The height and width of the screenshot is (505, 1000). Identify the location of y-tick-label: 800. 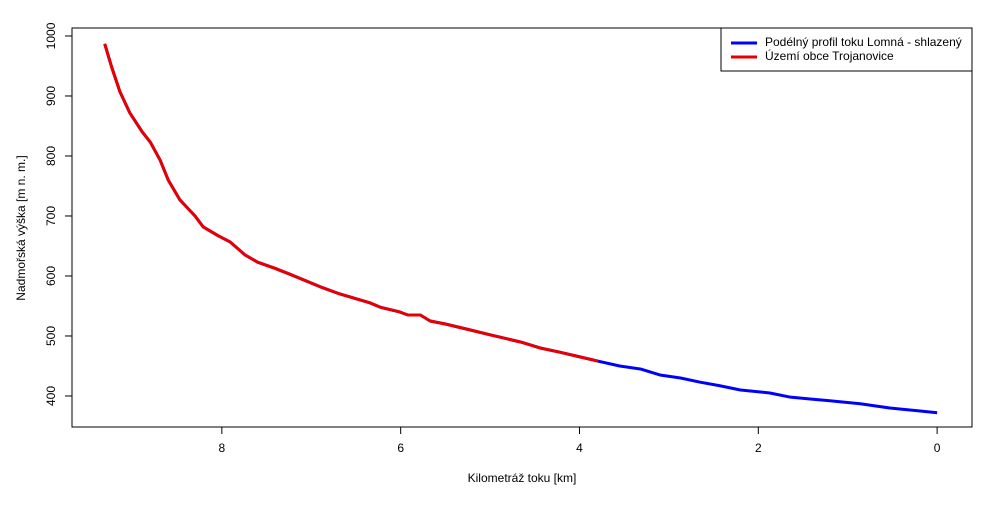
(51, 156).